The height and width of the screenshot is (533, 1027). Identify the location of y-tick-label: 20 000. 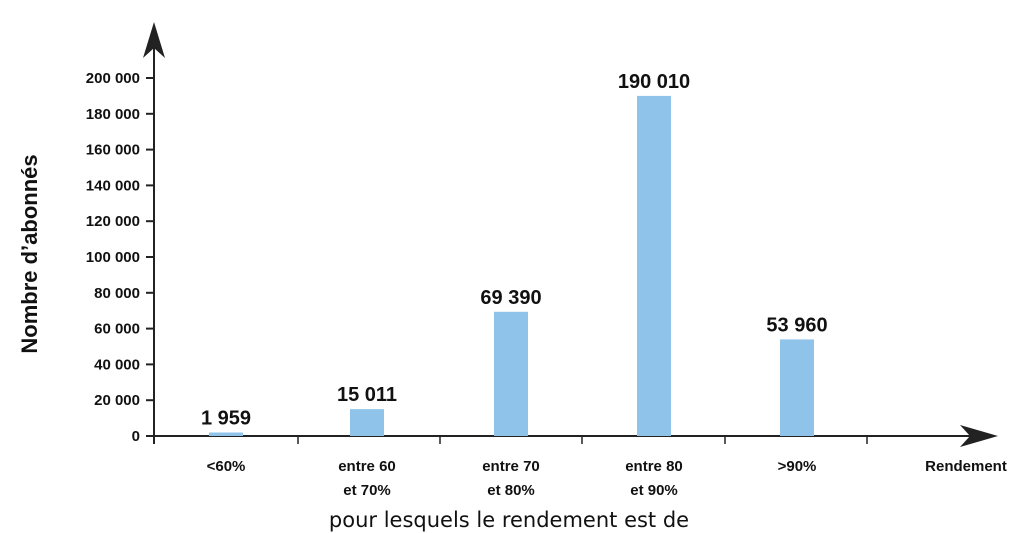
(117, 400).